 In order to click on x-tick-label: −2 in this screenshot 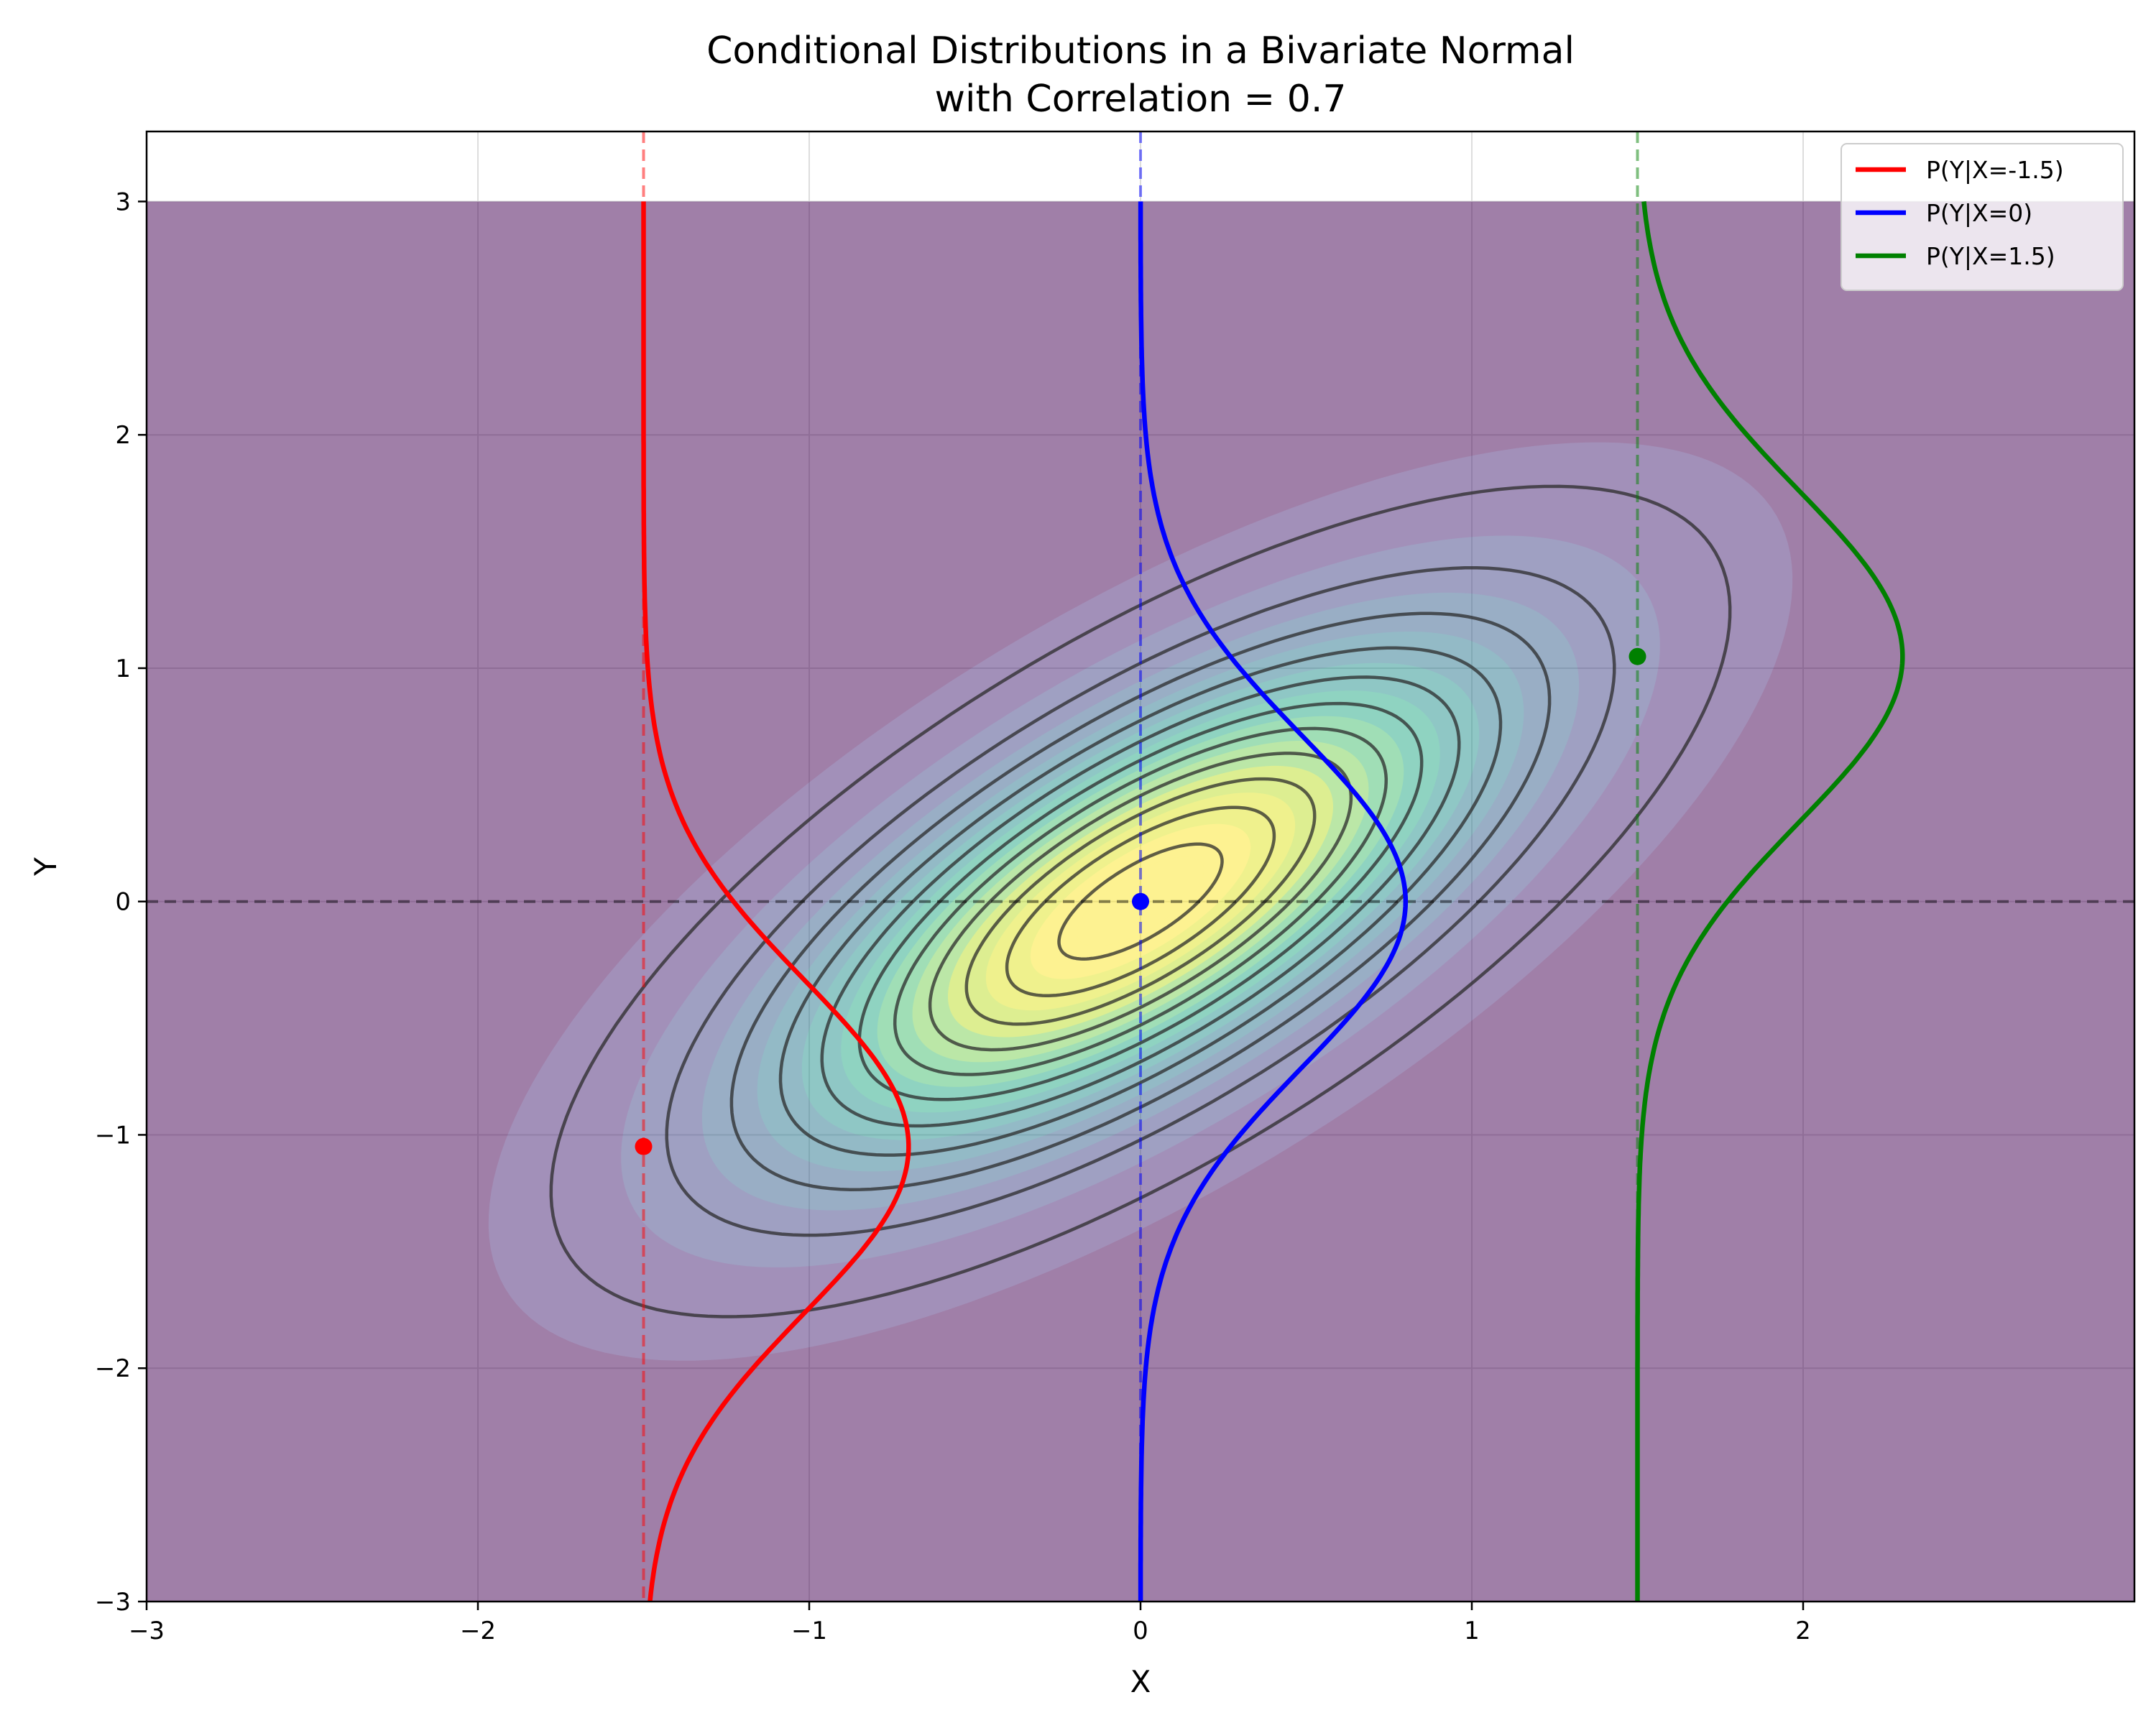, I will do `click(478, 1631)`.